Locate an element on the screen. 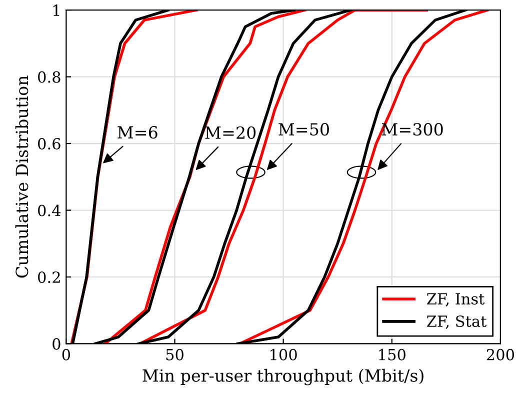 The width and height of the screenshot is (517, 402). y-axis-title: Cumulative Distribution is located at coordinates (21, 177).